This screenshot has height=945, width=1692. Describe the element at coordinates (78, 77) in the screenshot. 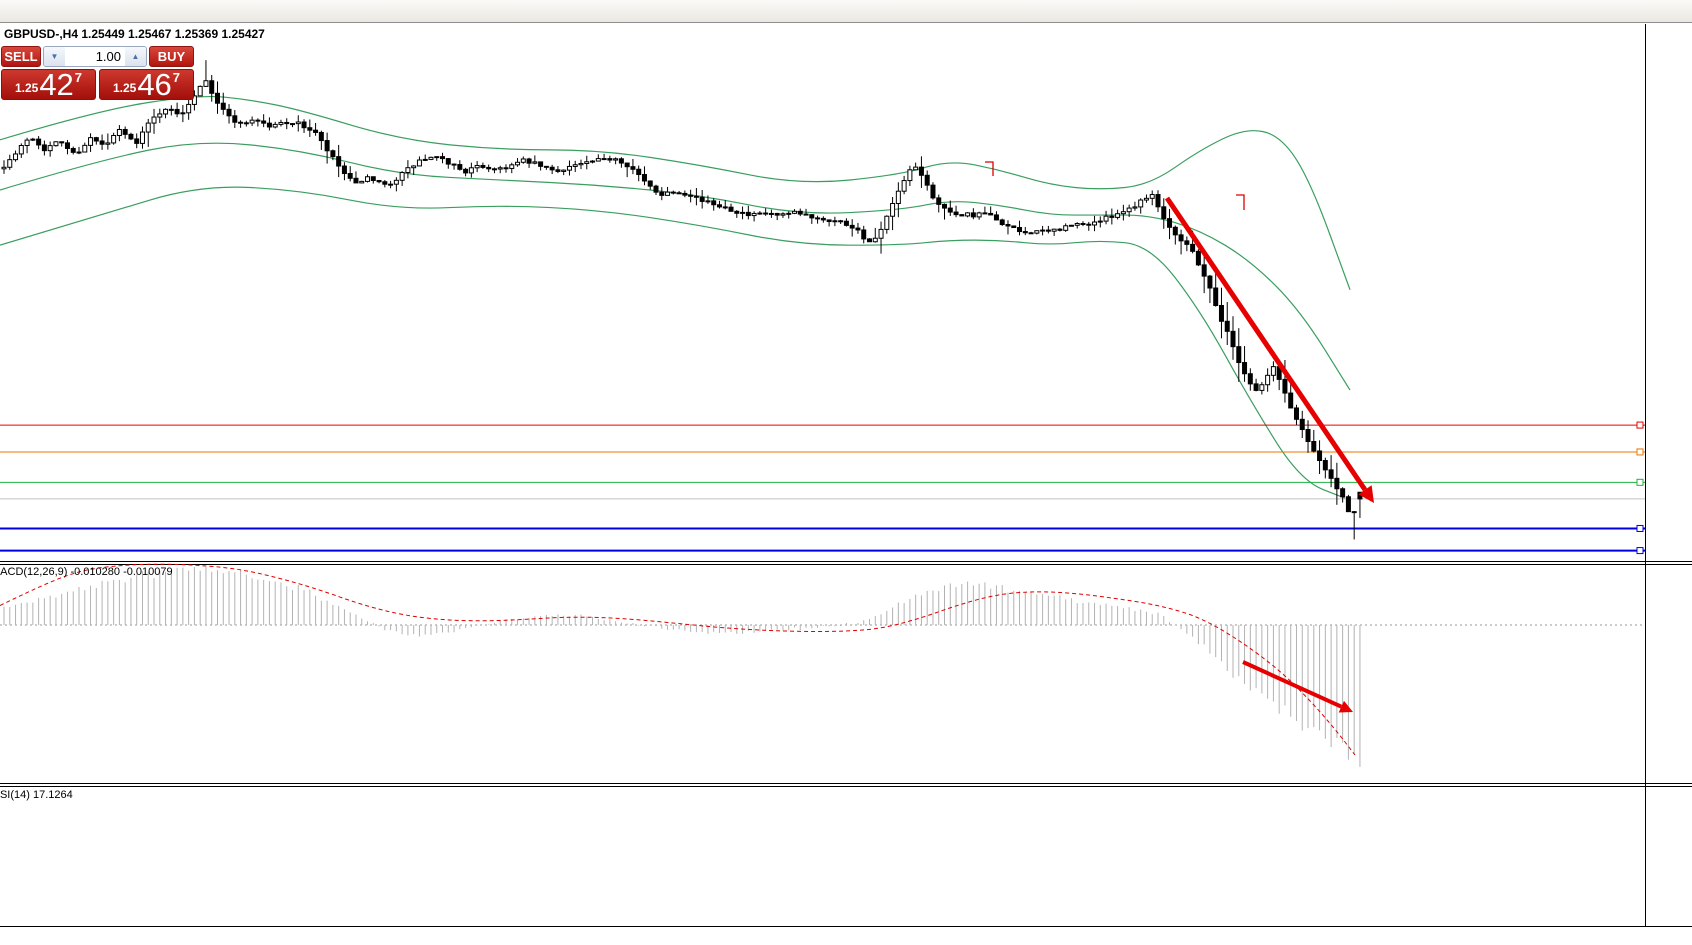

I see `sell-price-sup: 7` at that location.